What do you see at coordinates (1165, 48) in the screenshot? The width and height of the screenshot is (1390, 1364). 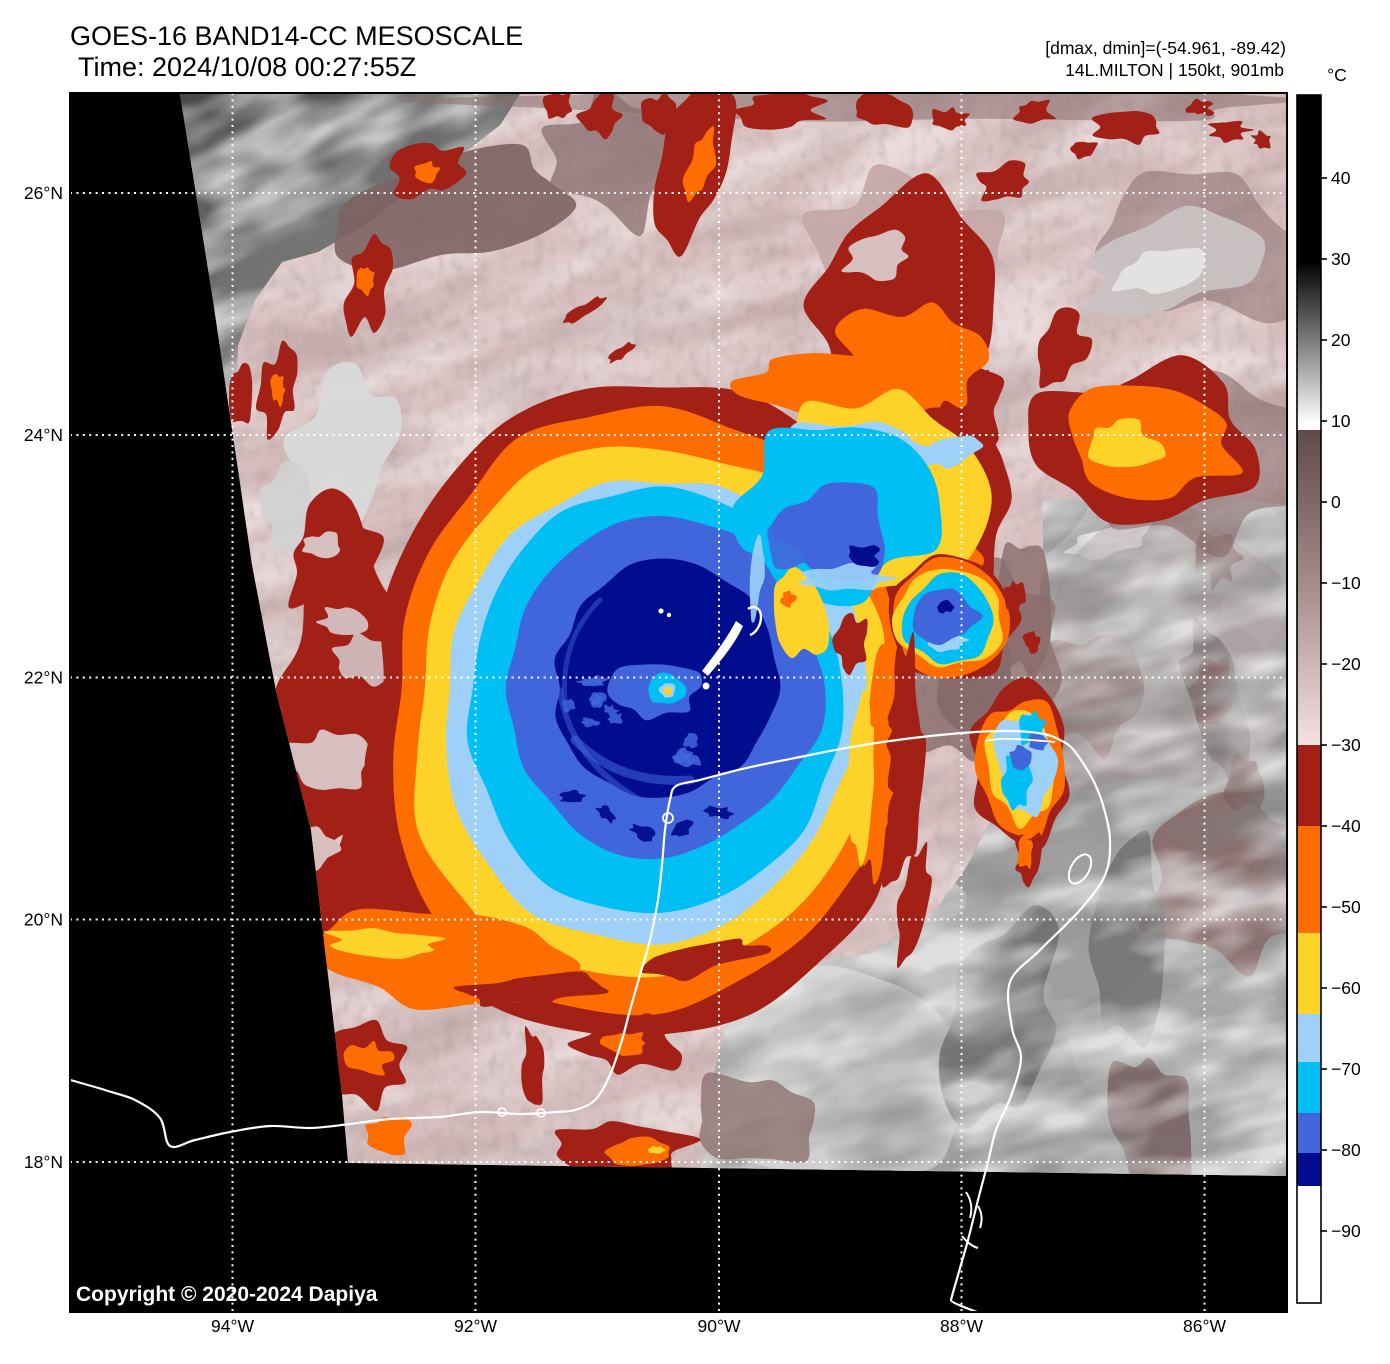 I see `svg-text: [dmax, dmin]=(-54.961, -89.42)` at bounding box center [1165, 48].